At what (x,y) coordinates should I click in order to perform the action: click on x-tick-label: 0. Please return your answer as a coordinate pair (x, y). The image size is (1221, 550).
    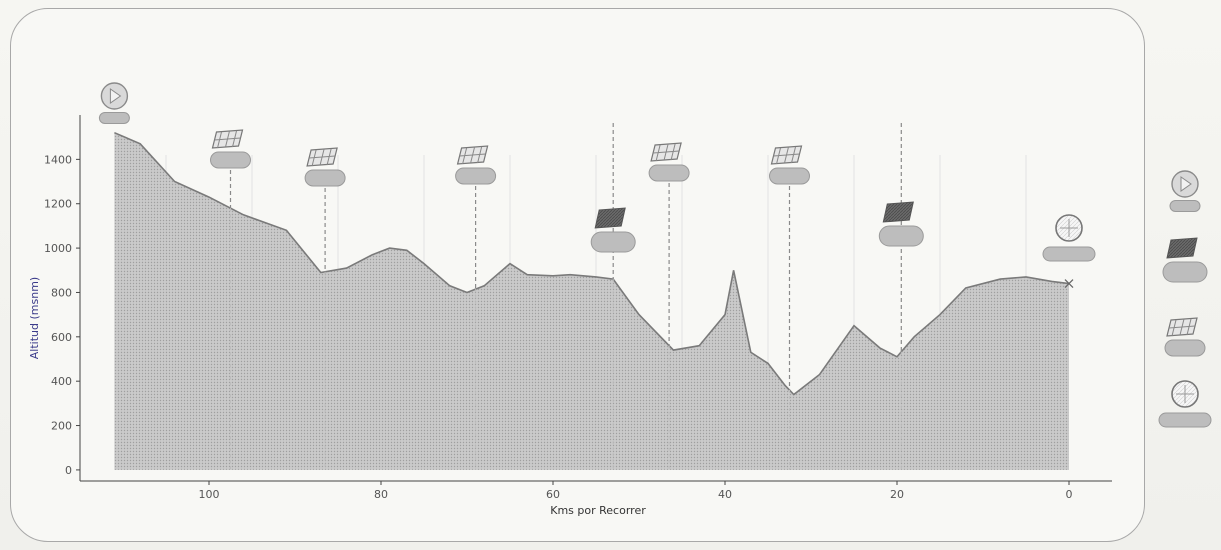
    Looking at the image, I should click on (1069, 494).